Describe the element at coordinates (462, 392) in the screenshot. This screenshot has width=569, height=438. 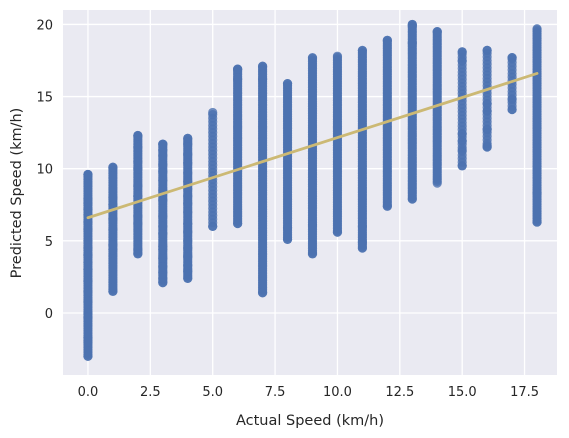
I see `x-tick-label: 15.0` at that location.